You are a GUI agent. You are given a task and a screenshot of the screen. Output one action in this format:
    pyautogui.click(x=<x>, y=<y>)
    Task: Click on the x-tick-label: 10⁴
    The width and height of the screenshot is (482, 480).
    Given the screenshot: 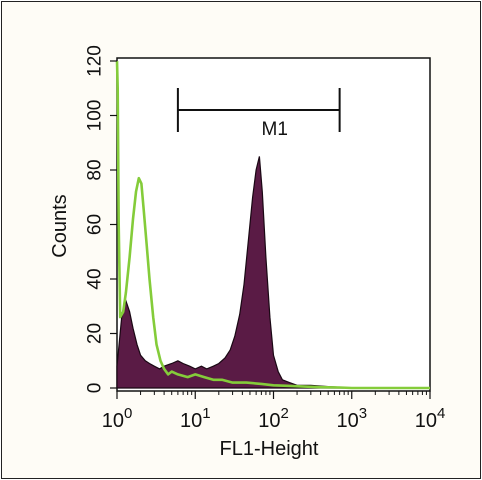 What is the action you would take?
    pyautogui.click(x=430, y=418)
    